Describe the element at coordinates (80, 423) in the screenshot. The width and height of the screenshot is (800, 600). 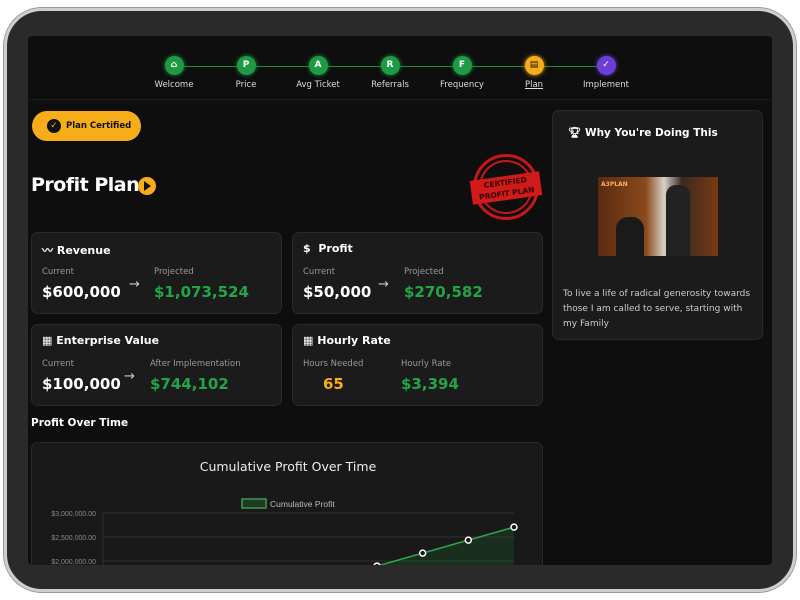
I see `section-title: Profit Over Time` at that location.